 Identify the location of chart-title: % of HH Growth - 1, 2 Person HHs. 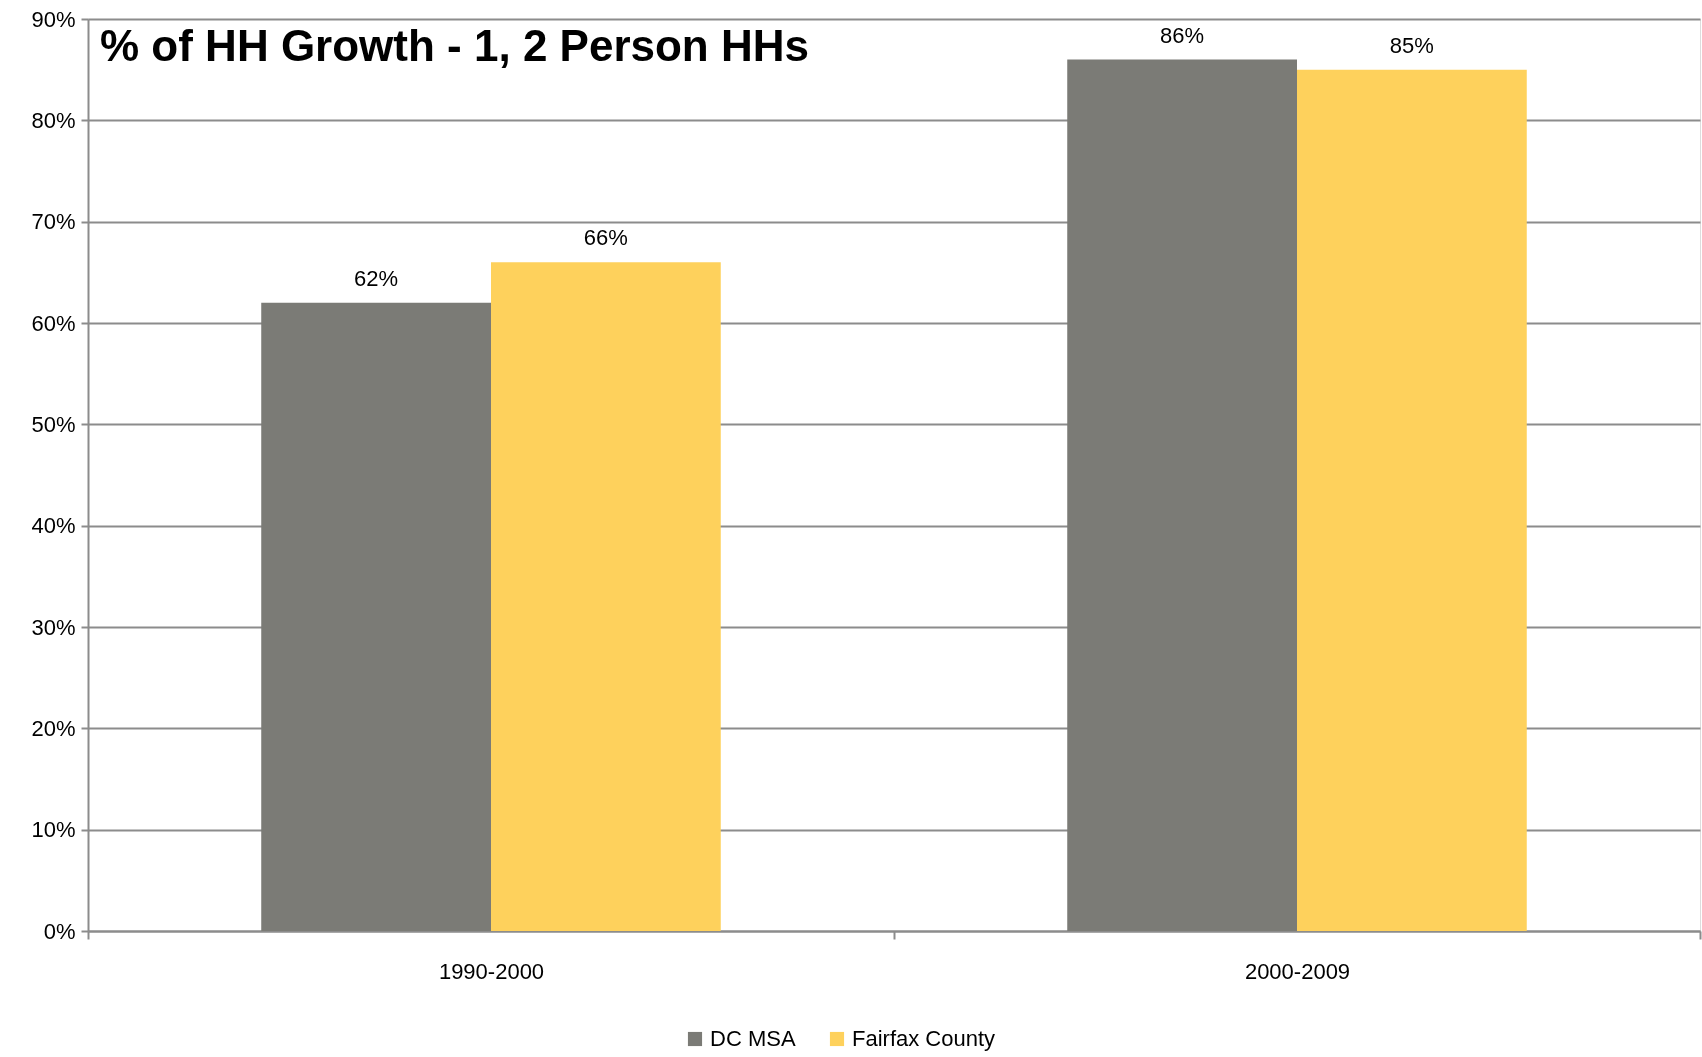
(454, 45).